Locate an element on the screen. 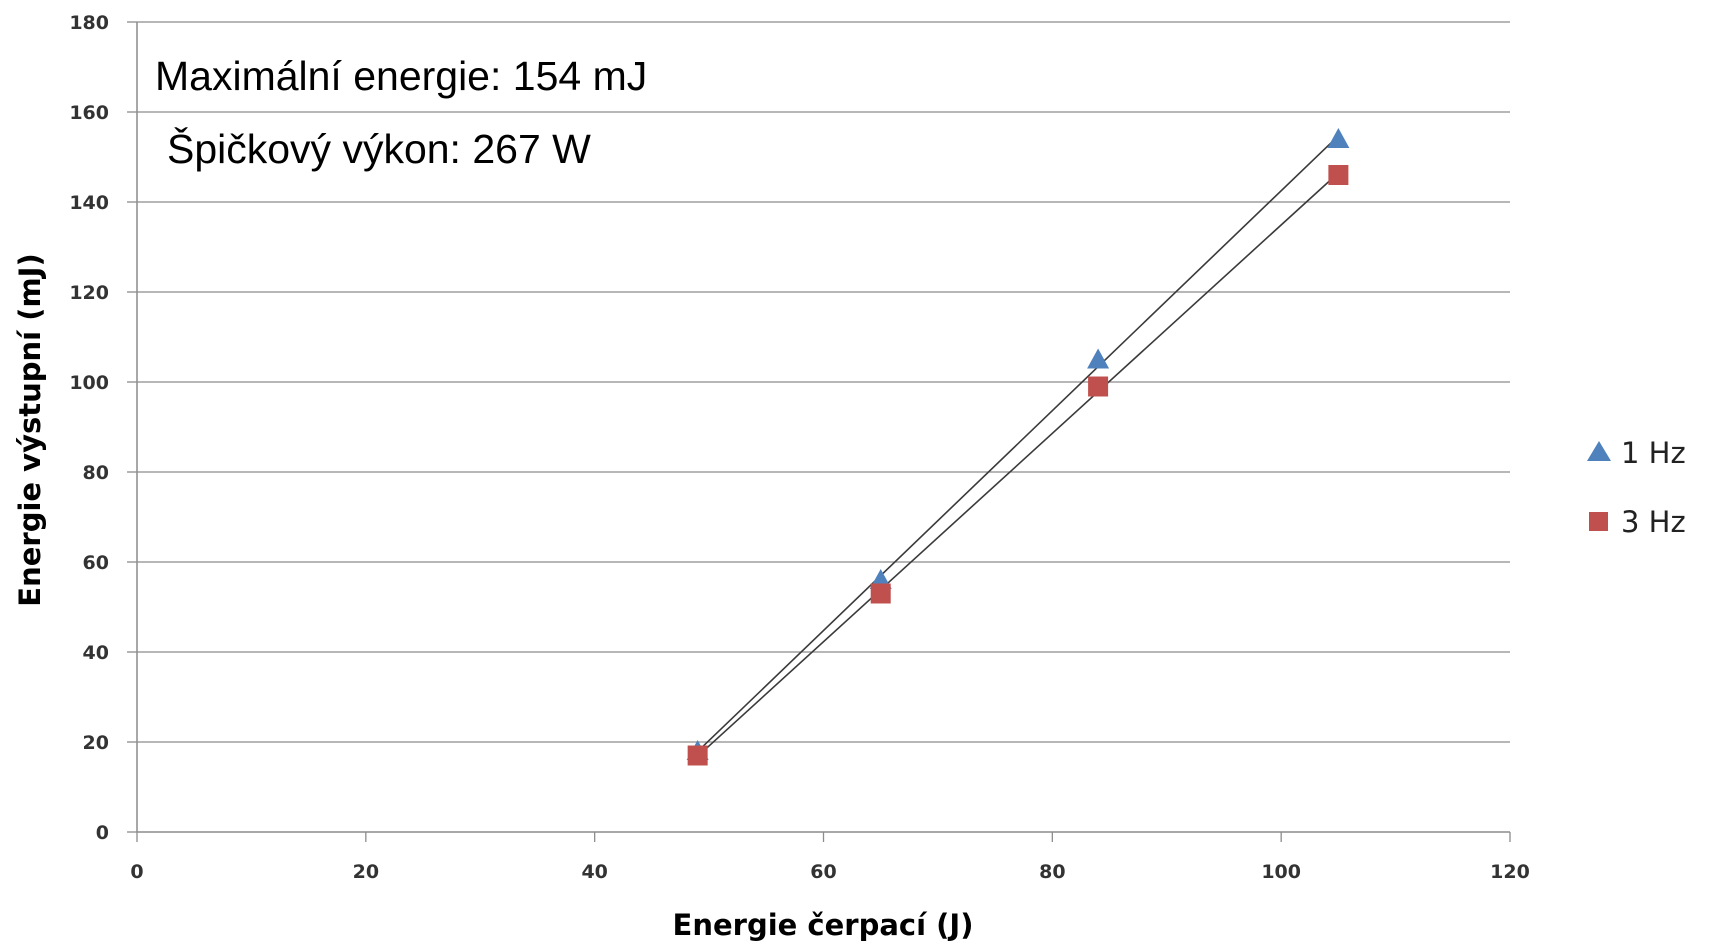 This screenshot has height=946, width=1710. legend-triangle-marker is located at coordinates (1599, 451).